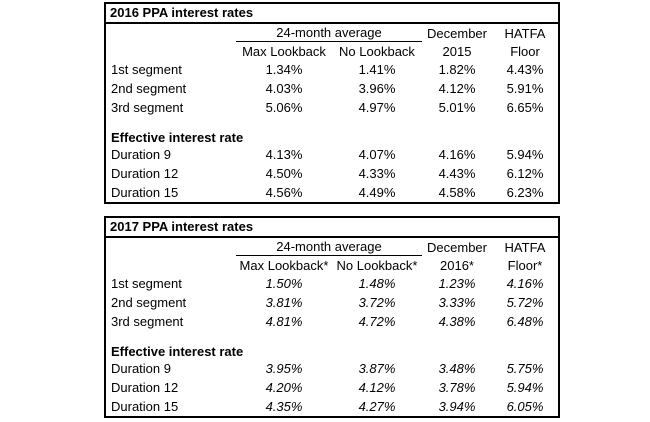 The image size is (650, 422). What do you see at coordinates (332, 228) in the screenshot?
I see `table-title-2017: 2017 PPA interest rates` at bounding box center [332, 228].